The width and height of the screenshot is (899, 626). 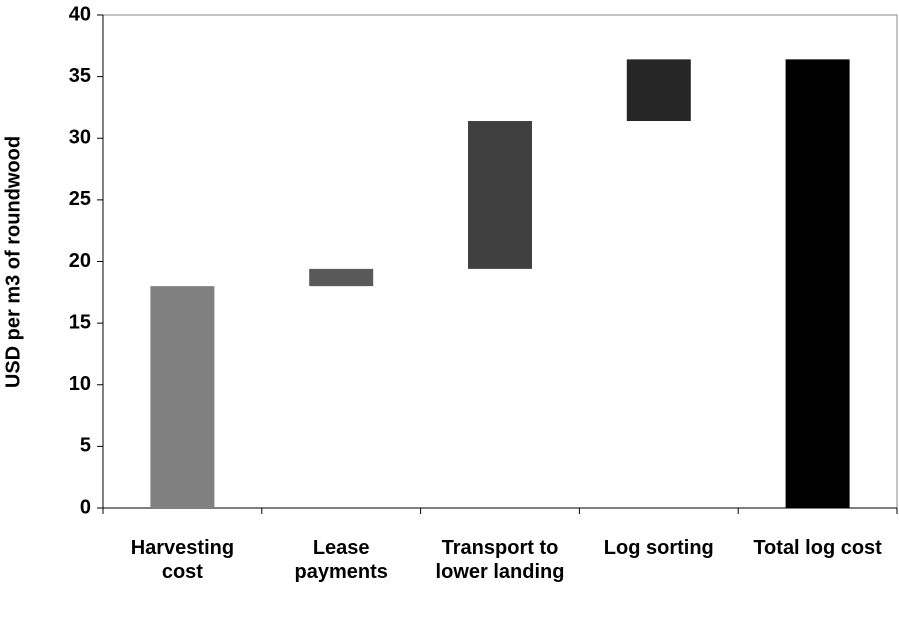 I want to click on y-tick-label: 25, so click(x=80, y=199).